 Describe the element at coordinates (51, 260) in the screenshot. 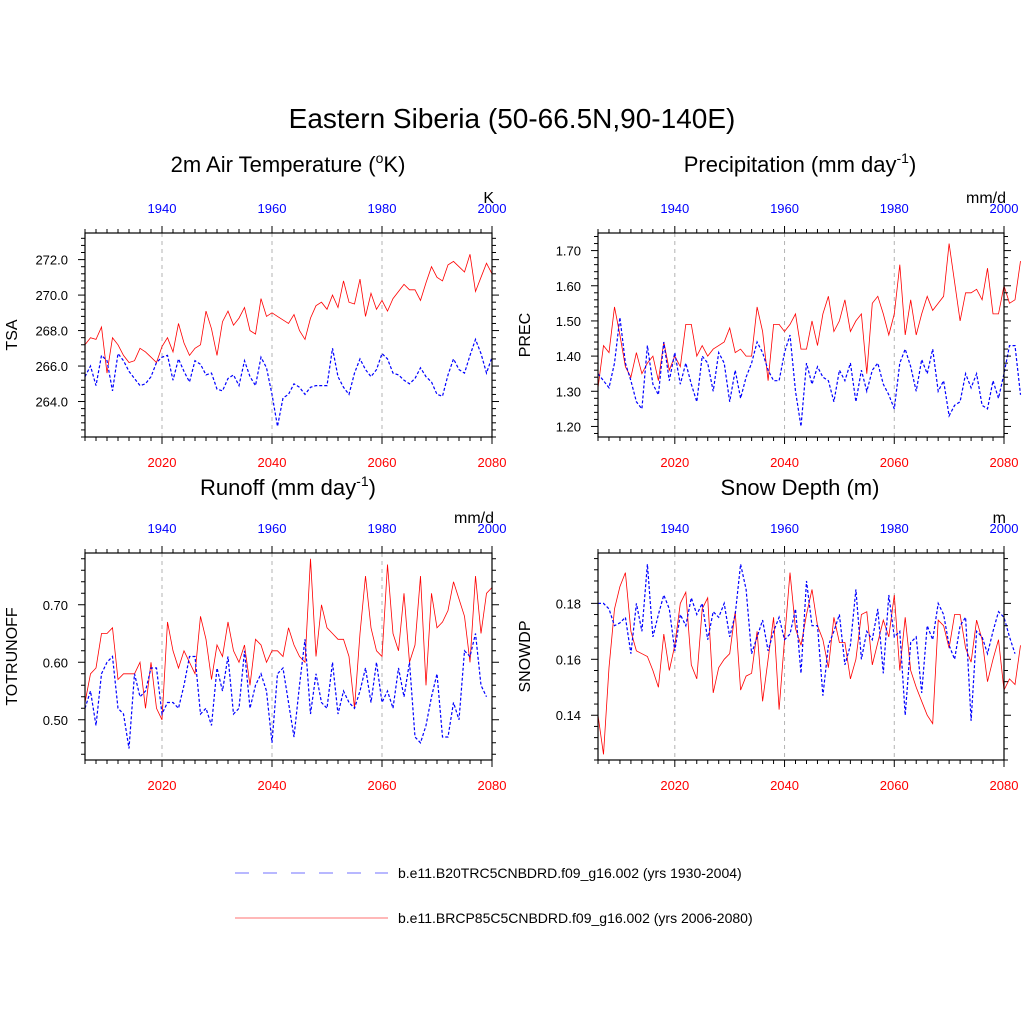

I see `panel-1-ytick-label-272.0: 272.0` at that location.